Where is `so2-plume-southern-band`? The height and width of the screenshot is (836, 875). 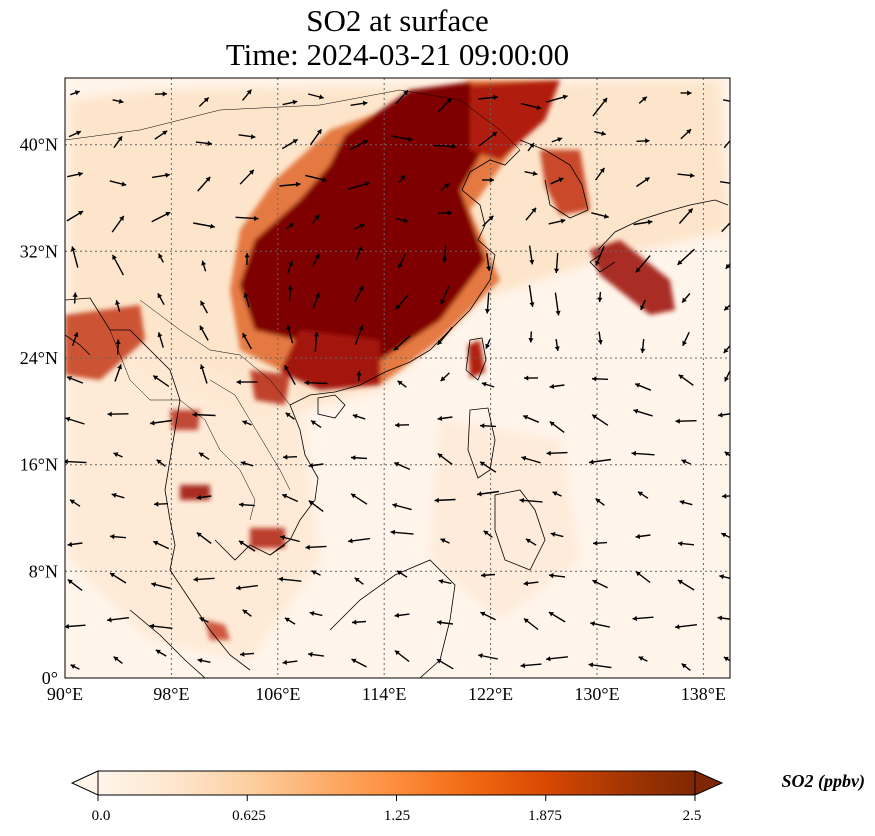
so2-plume-southern-band is located at coordinates (330, 360).